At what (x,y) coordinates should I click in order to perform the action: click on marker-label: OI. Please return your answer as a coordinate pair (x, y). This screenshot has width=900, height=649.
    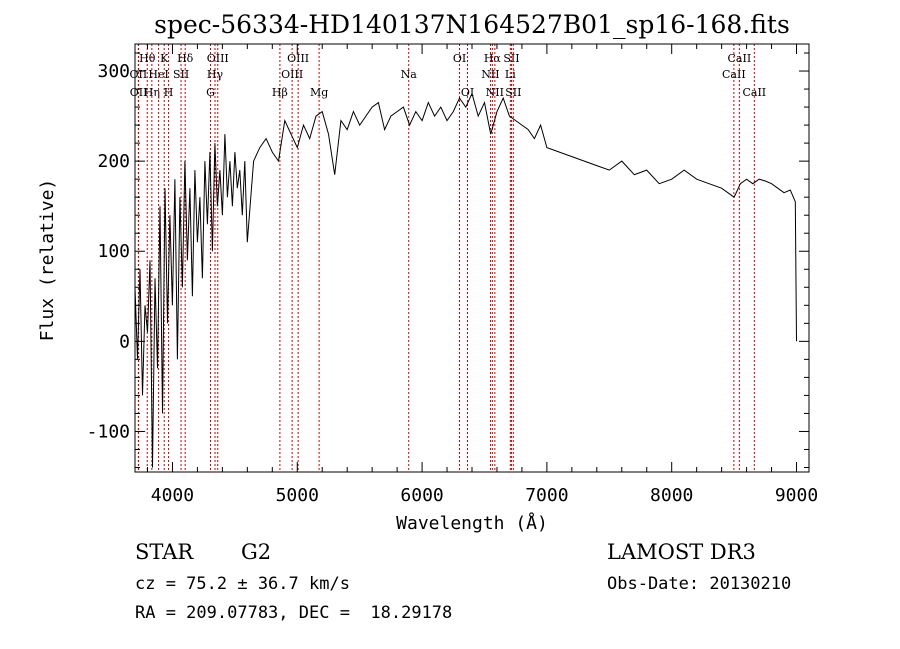
    Looking at the image, I should click on (459, 58).